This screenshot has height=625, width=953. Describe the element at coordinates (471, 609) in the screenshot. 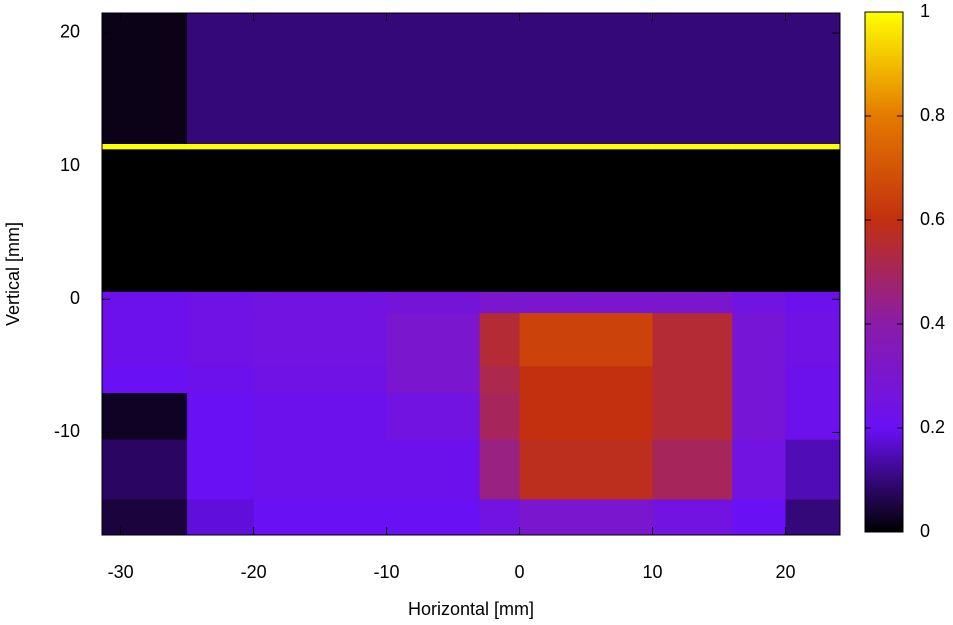

I see `x-axis-label: Horizontal [mm]` at that location.